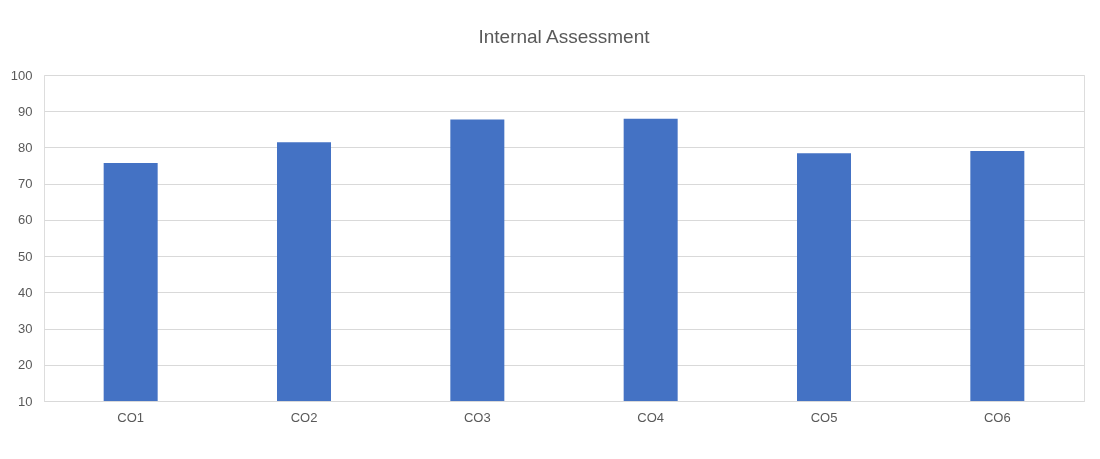 Image resolution: width=1100 pixels, height=459 pixels. What do you see at coordinates (25, 401) in the screenshot?
I see `y-tick-label: 10` at bounding box center [25, 401].